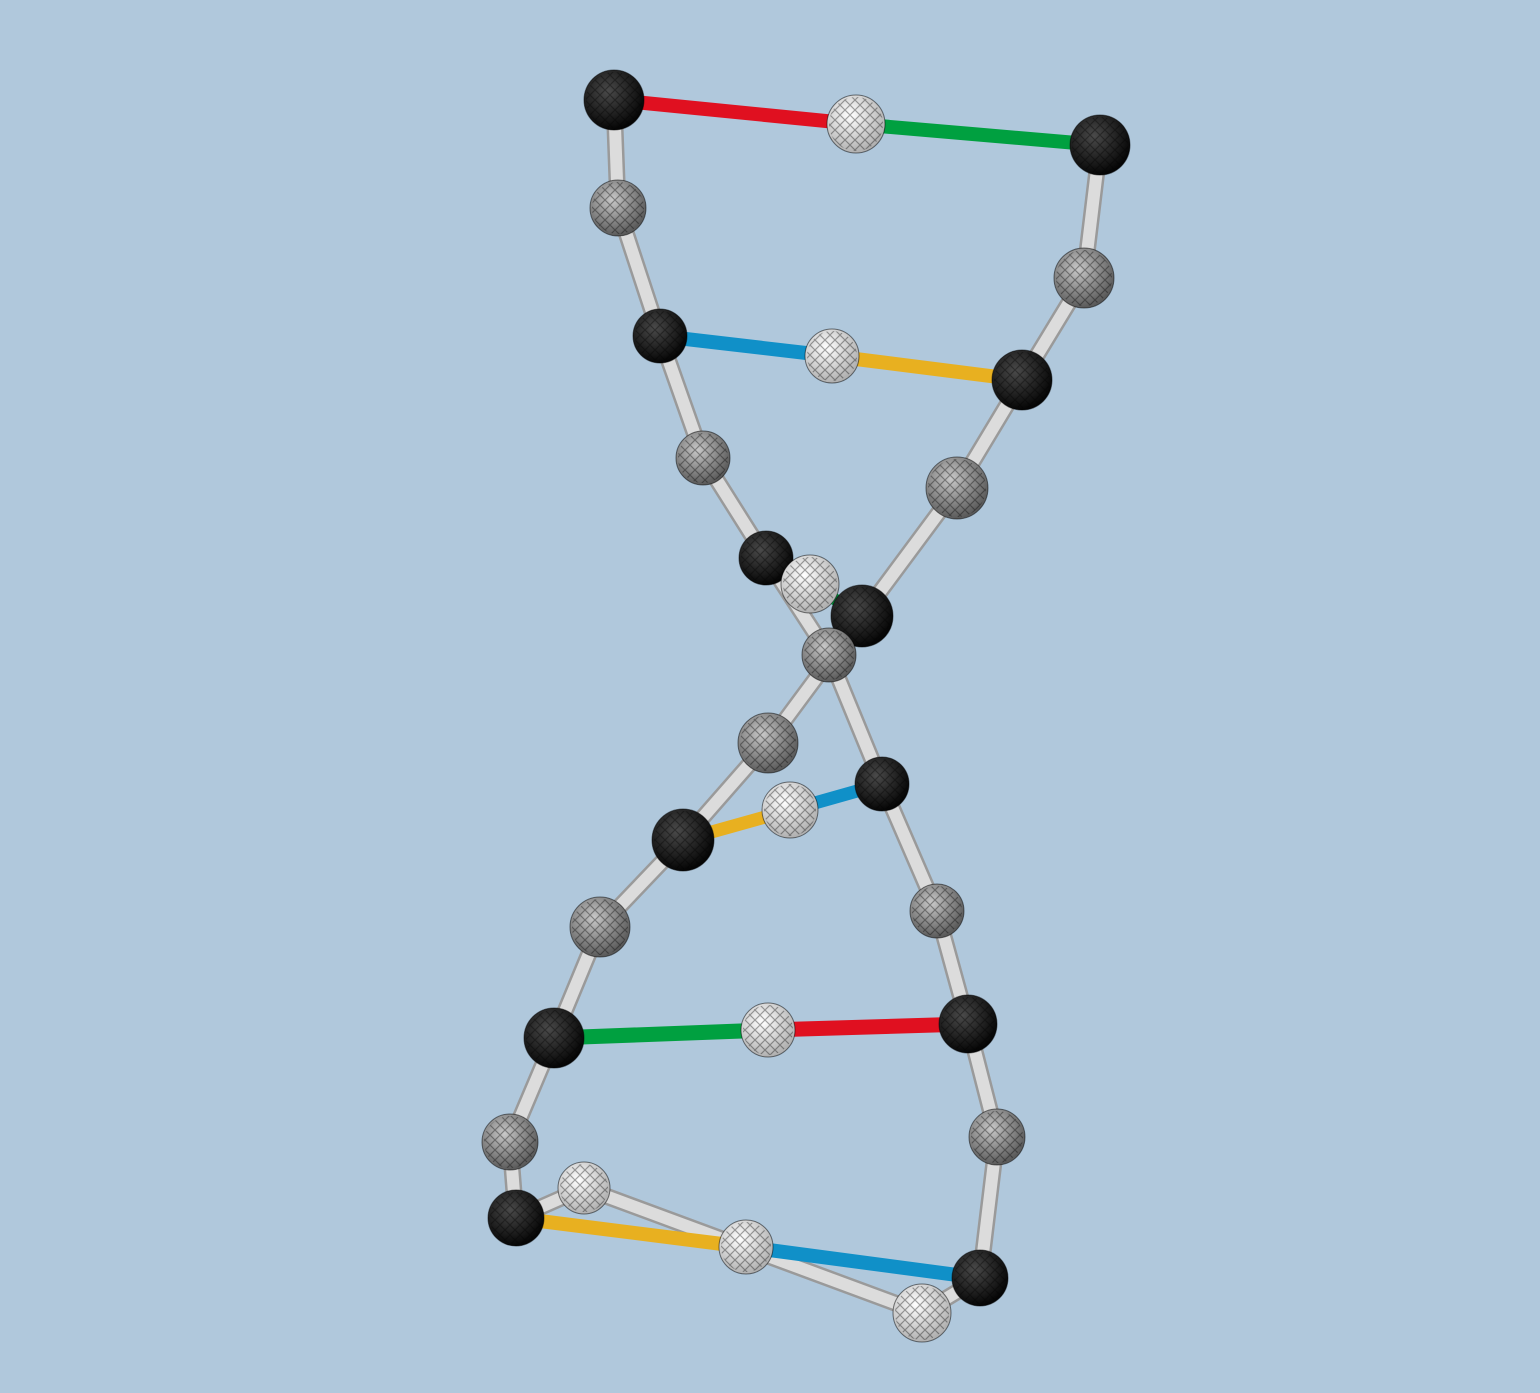 The width and height of the screenshot is (1540, 1393). I want to click on base-pair-5-green-rod, so click(661, 1034).